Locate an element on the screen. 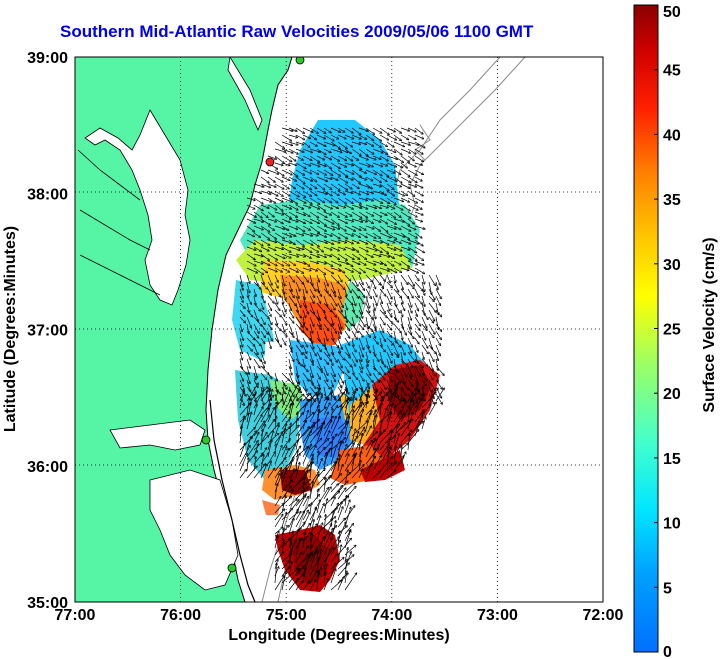 The width and height of the screenshot is (724, 659). y-tick-label: 37:00 is located at coordinates (47, 331).